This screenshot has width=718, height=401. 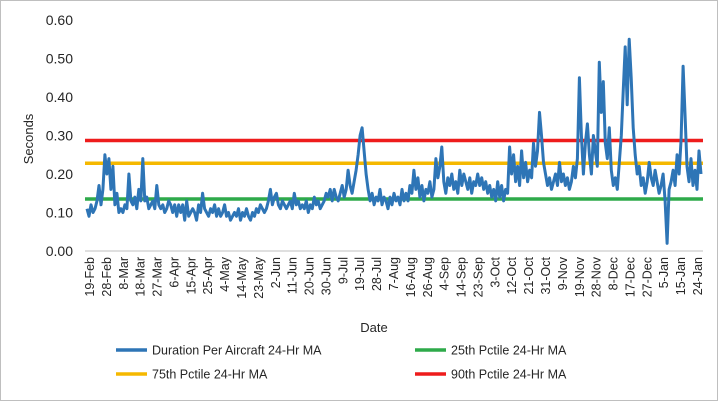 I want to click on x-tick-label: 27-Mar, so click(x=158, y=277).